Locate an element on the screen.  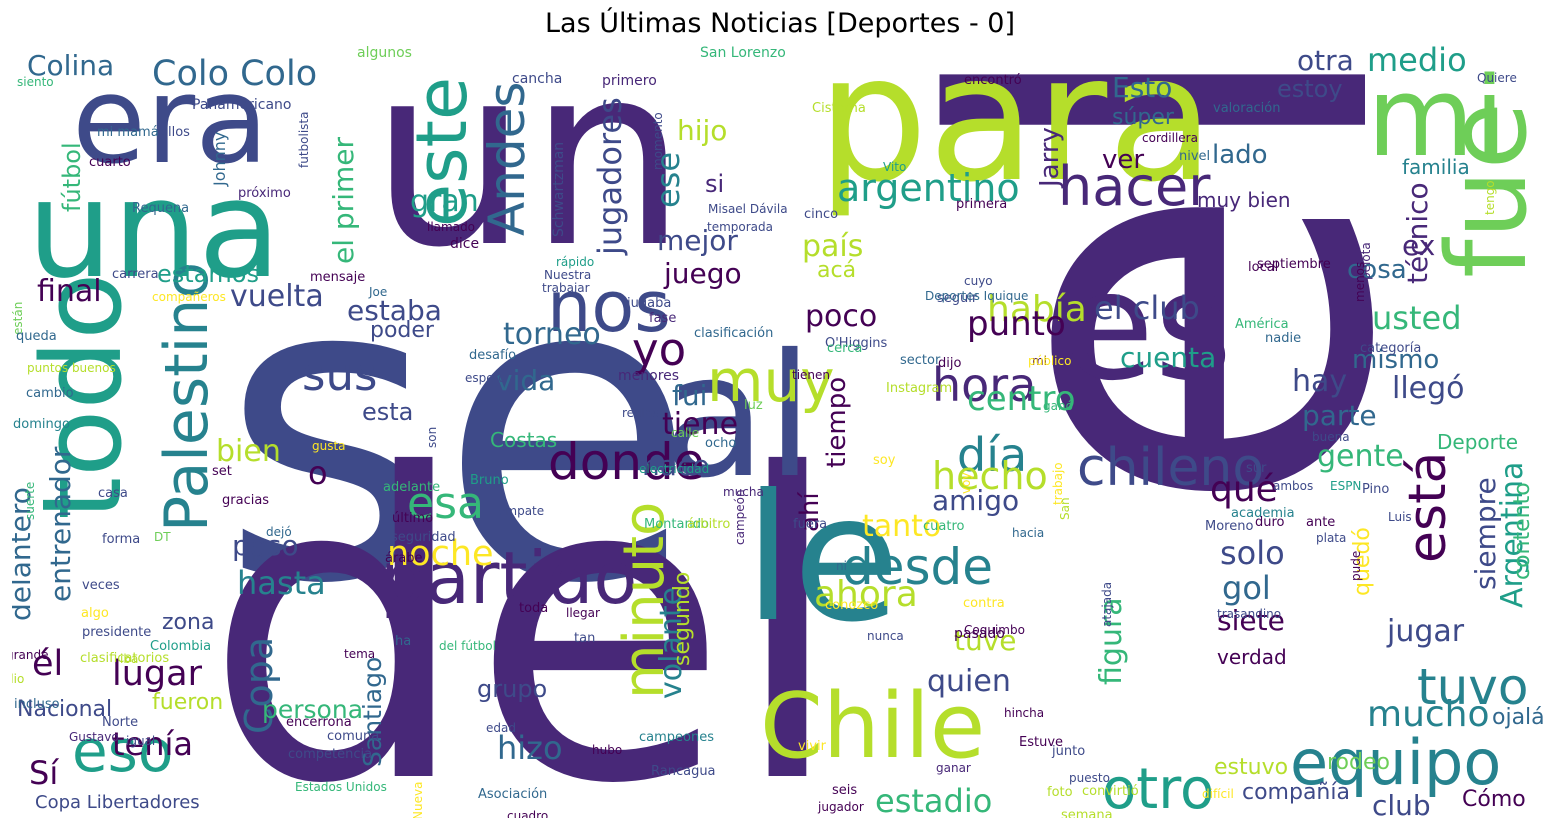
cloud-word: junto is located at coordinates (1069, 751).